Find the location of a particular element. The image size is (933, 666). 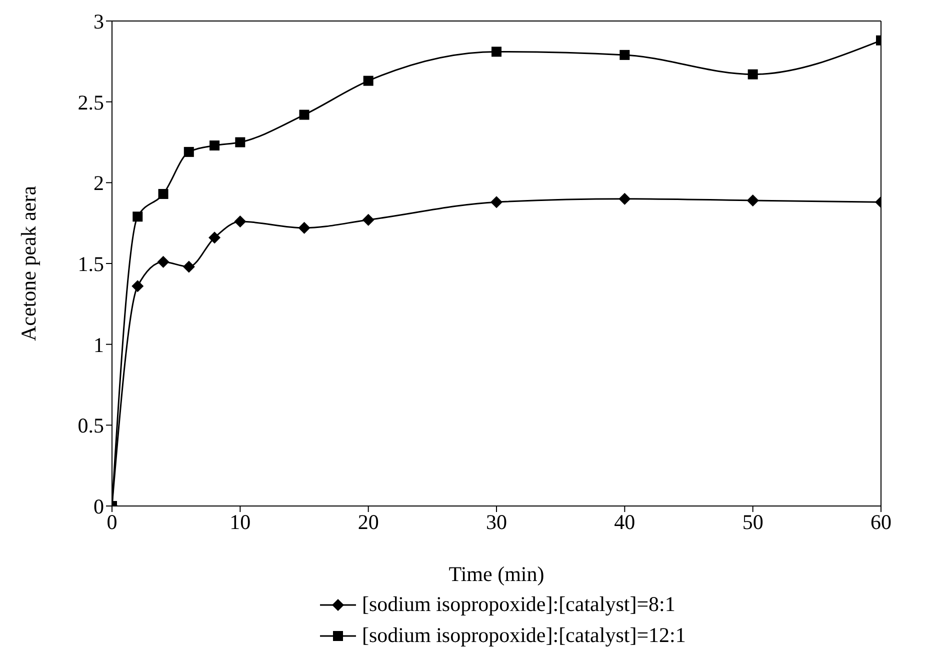

legend-label: [sodium isopropoxide]:[catalyst]=8:1 is located at coordinates (519, 604).